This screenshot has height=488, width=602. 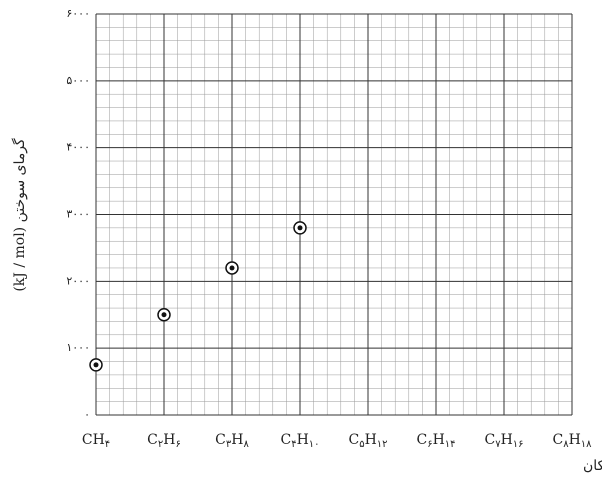 I want to click on y-tick-label: ۳۰۰۰, so click(x=78, y=214).